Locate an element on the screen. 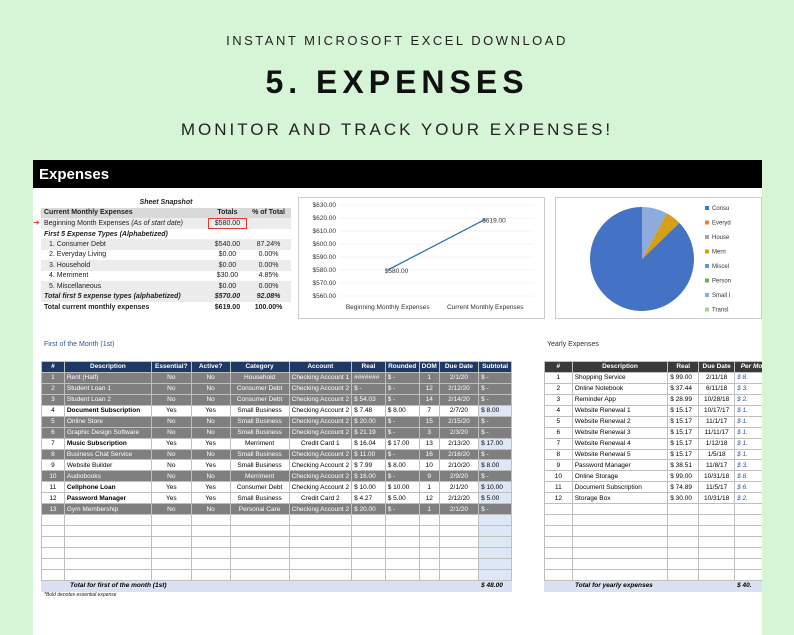  table-cell: $ 37.44 is located at coordinates (683, 388).